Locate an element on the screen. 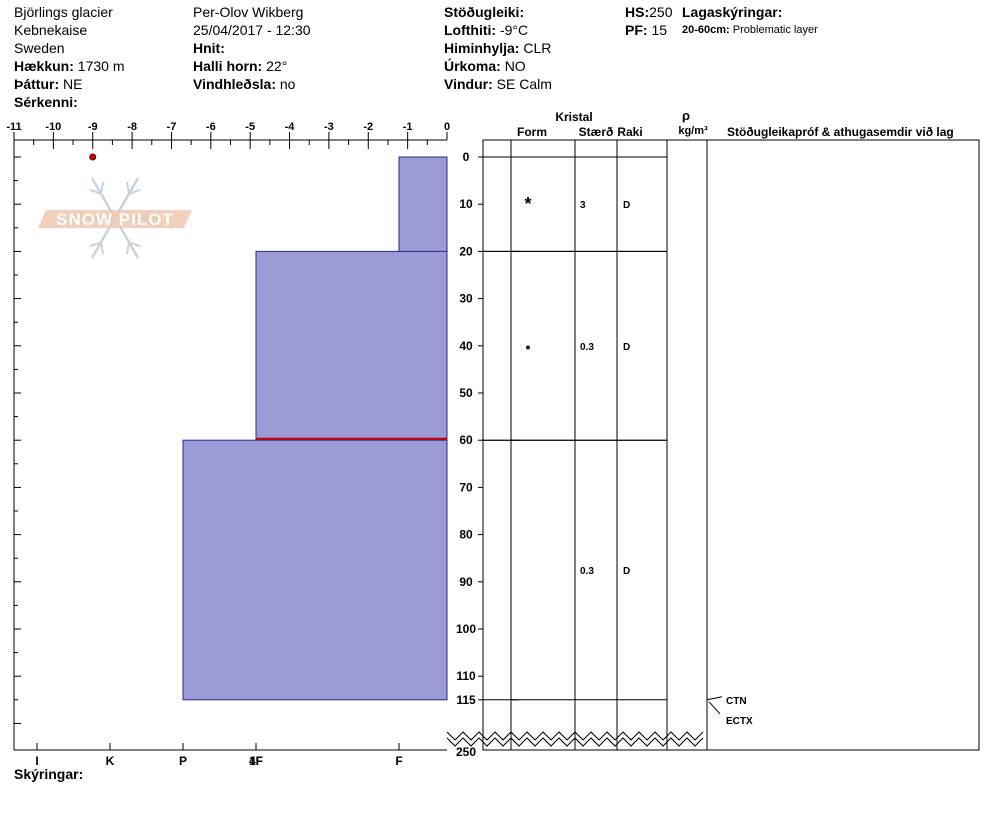  wind-loading-row: Vindhleðsla: no is located at coordinates (244, 84).